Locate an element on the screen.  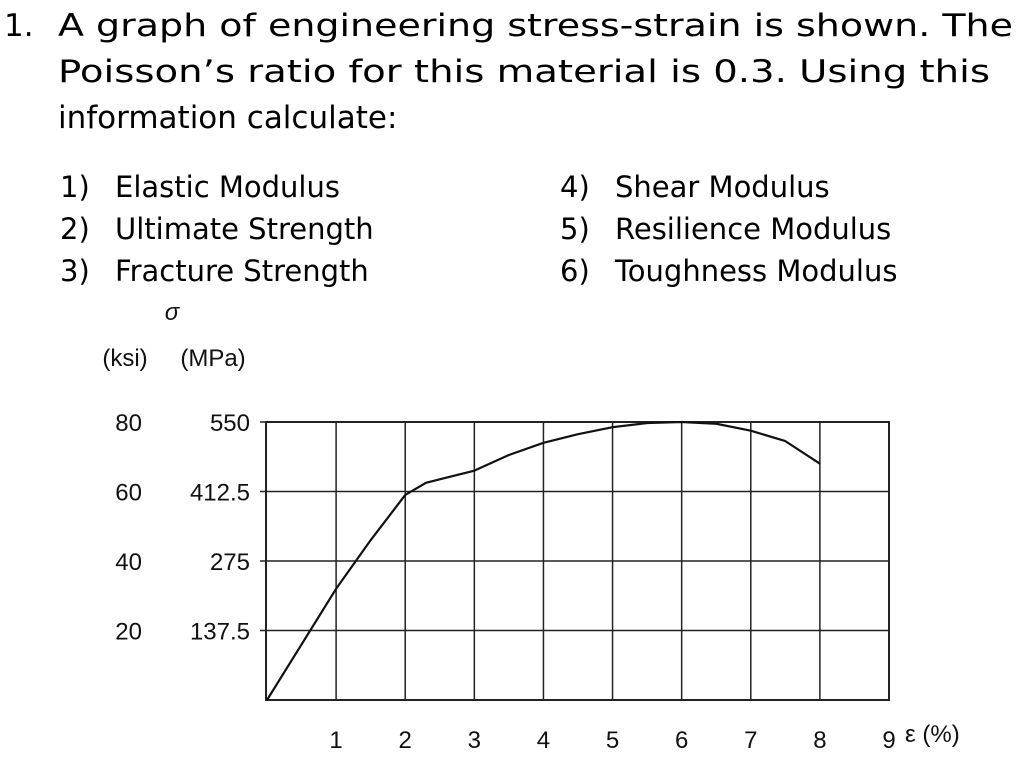
item-number: 2) is located at coordinates (75, 229).